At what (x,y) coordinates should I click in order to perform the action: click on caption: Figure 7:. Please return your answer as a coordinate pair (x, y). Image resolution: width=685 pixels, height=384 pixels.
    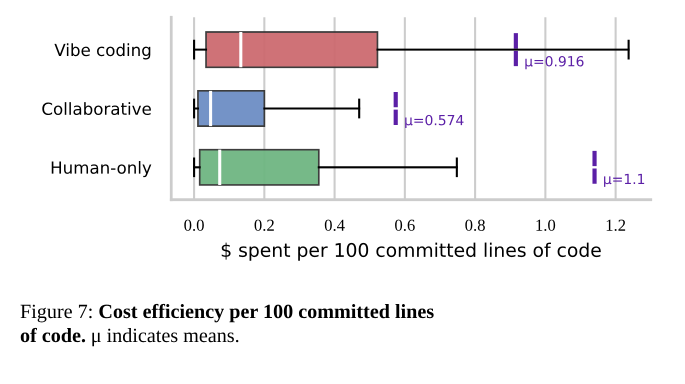
    Looking at the image, I should click on (56, 313).